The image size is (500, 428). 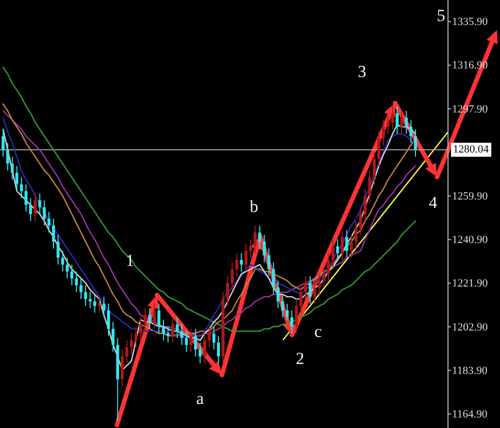 I want to click on ref-line-label: 1280.04, so click(x=471, y=149).